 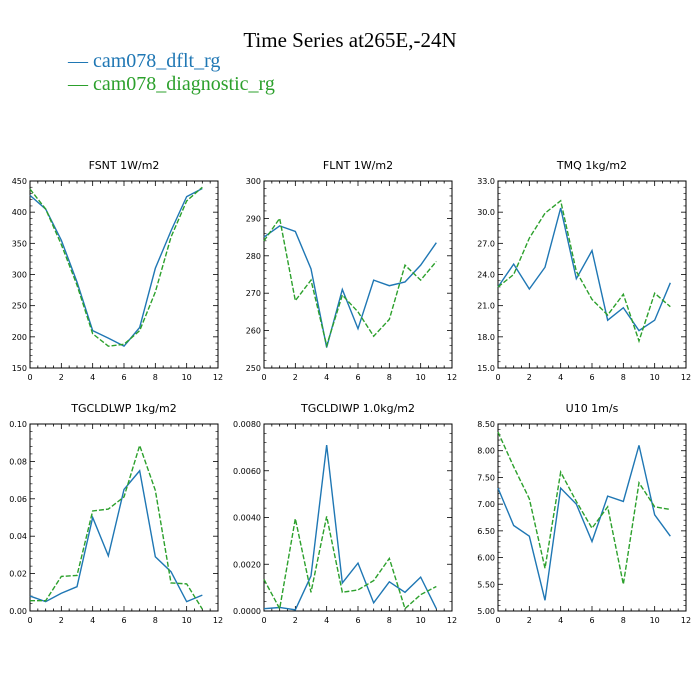 What do you see at coordinates (357, 408) in the screenshot?
I see `chart-title: TGCLDIWP 1.0kg/m2` at bounding box center [357, 408].